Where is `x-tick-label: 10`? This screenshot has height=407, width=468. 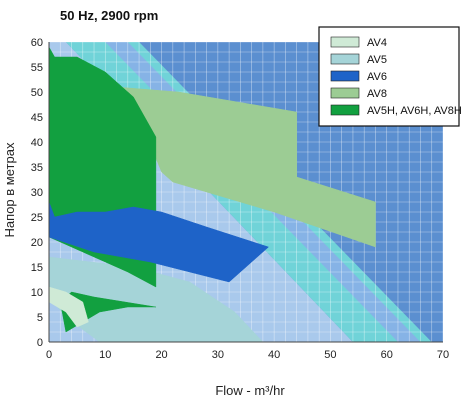 x-tick-label: 10 is located at coordinates (105, 355).